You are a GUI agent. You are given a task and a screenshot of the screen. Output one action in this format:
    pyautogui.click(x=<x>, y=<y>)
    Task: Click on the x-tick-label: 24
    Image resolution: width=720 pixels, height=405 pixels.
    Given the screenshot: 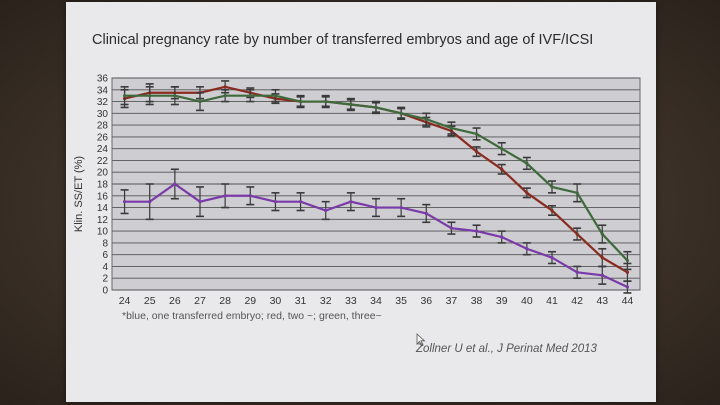 What is the action you would take?
    pyautogui.click(x=125, y=301)
    